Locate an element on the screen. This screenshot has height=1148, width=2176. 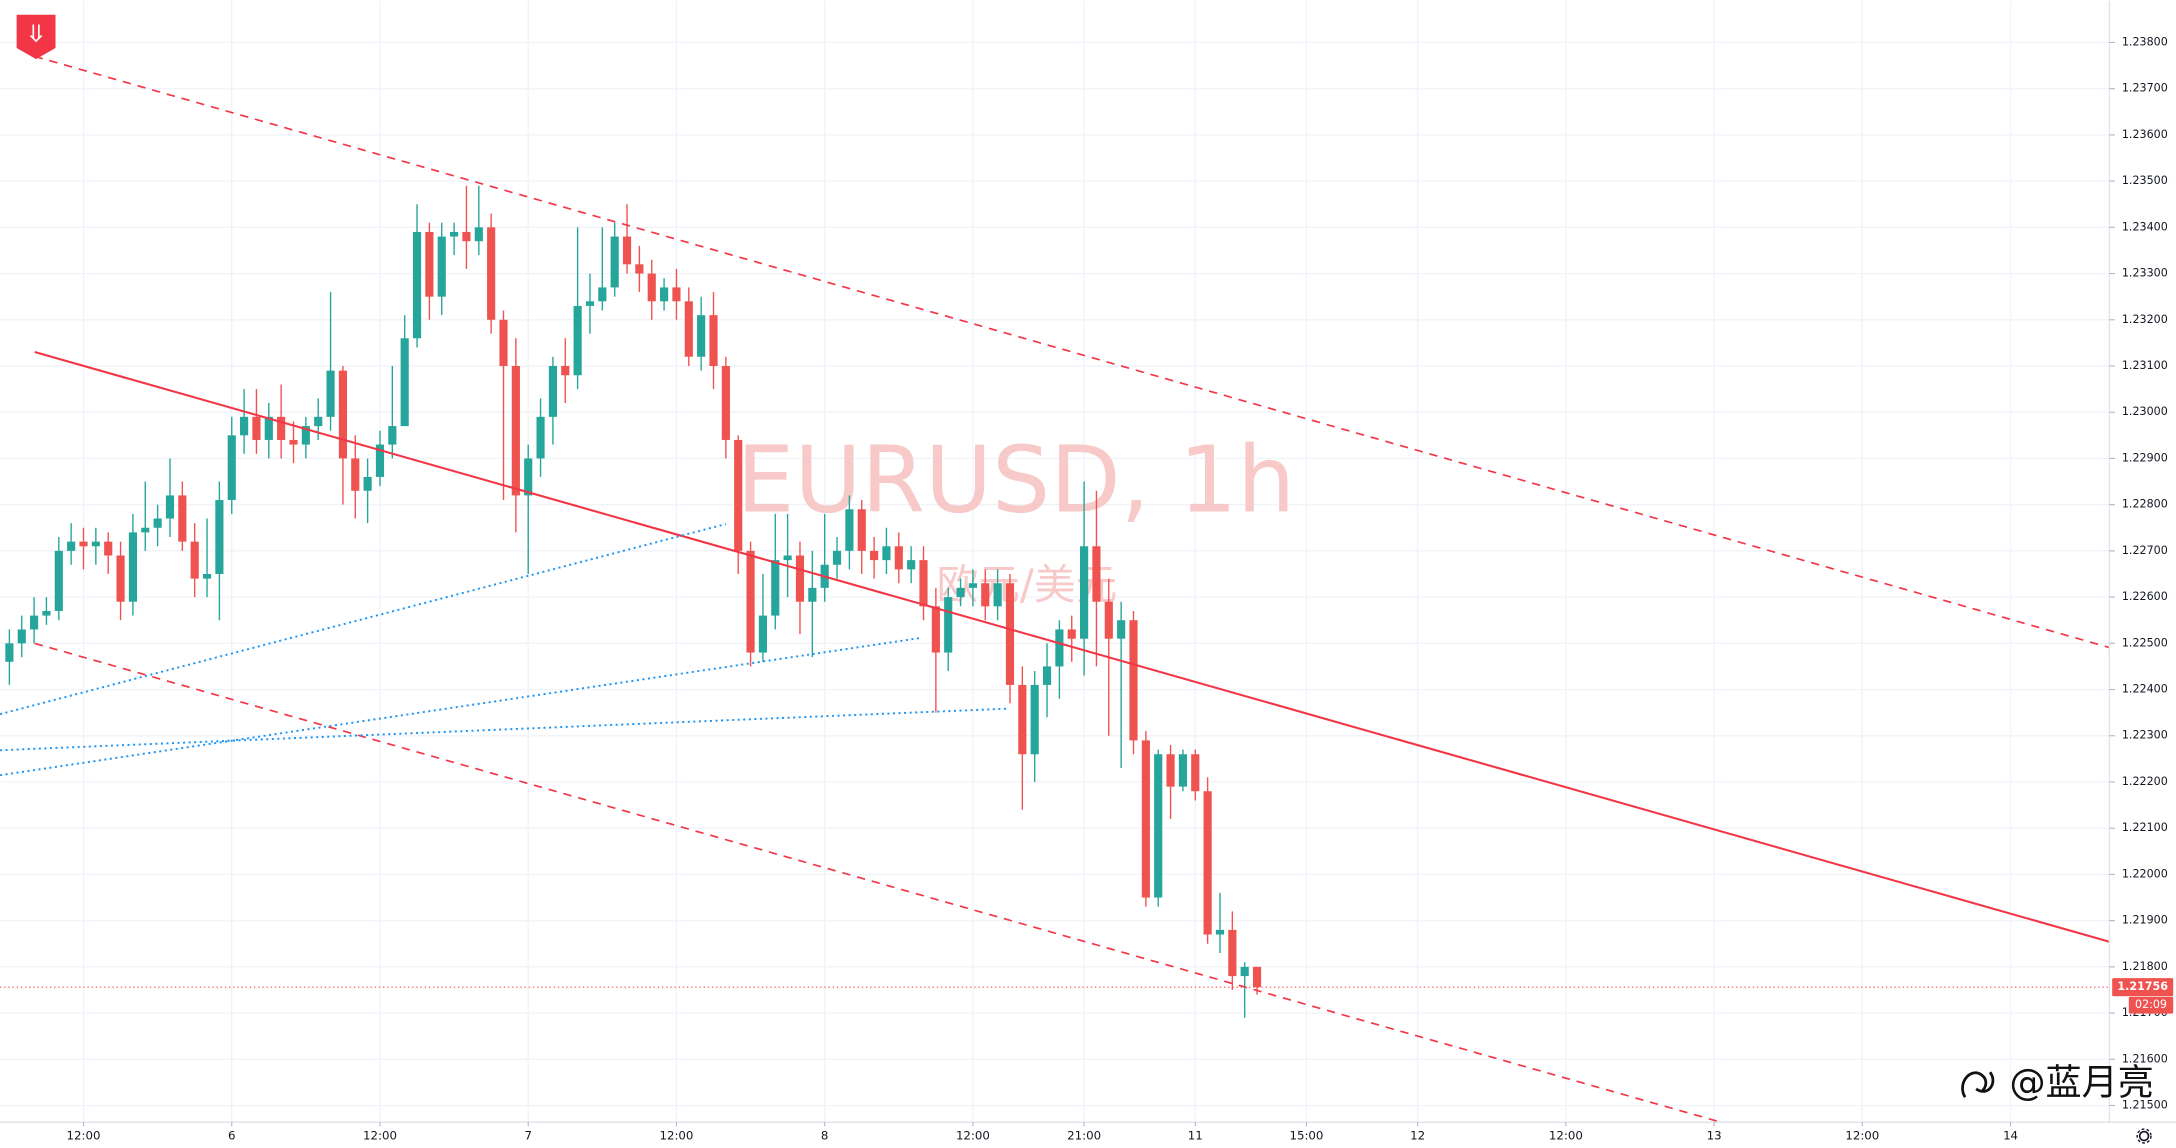
y-tick-label: 1.23800 is located at coordinates (2145, 41).